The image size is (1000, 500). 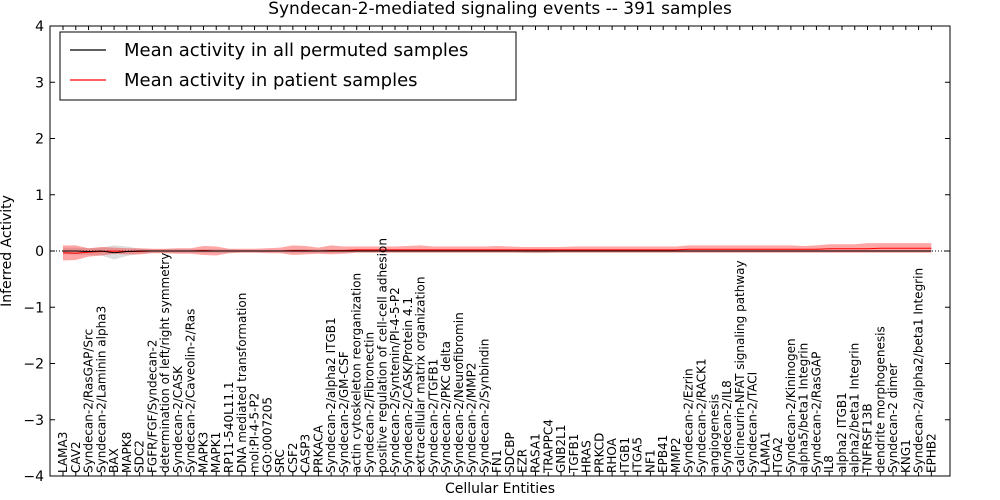 I want to click on x-category-label: RHOA, so click(x=612, y=455).